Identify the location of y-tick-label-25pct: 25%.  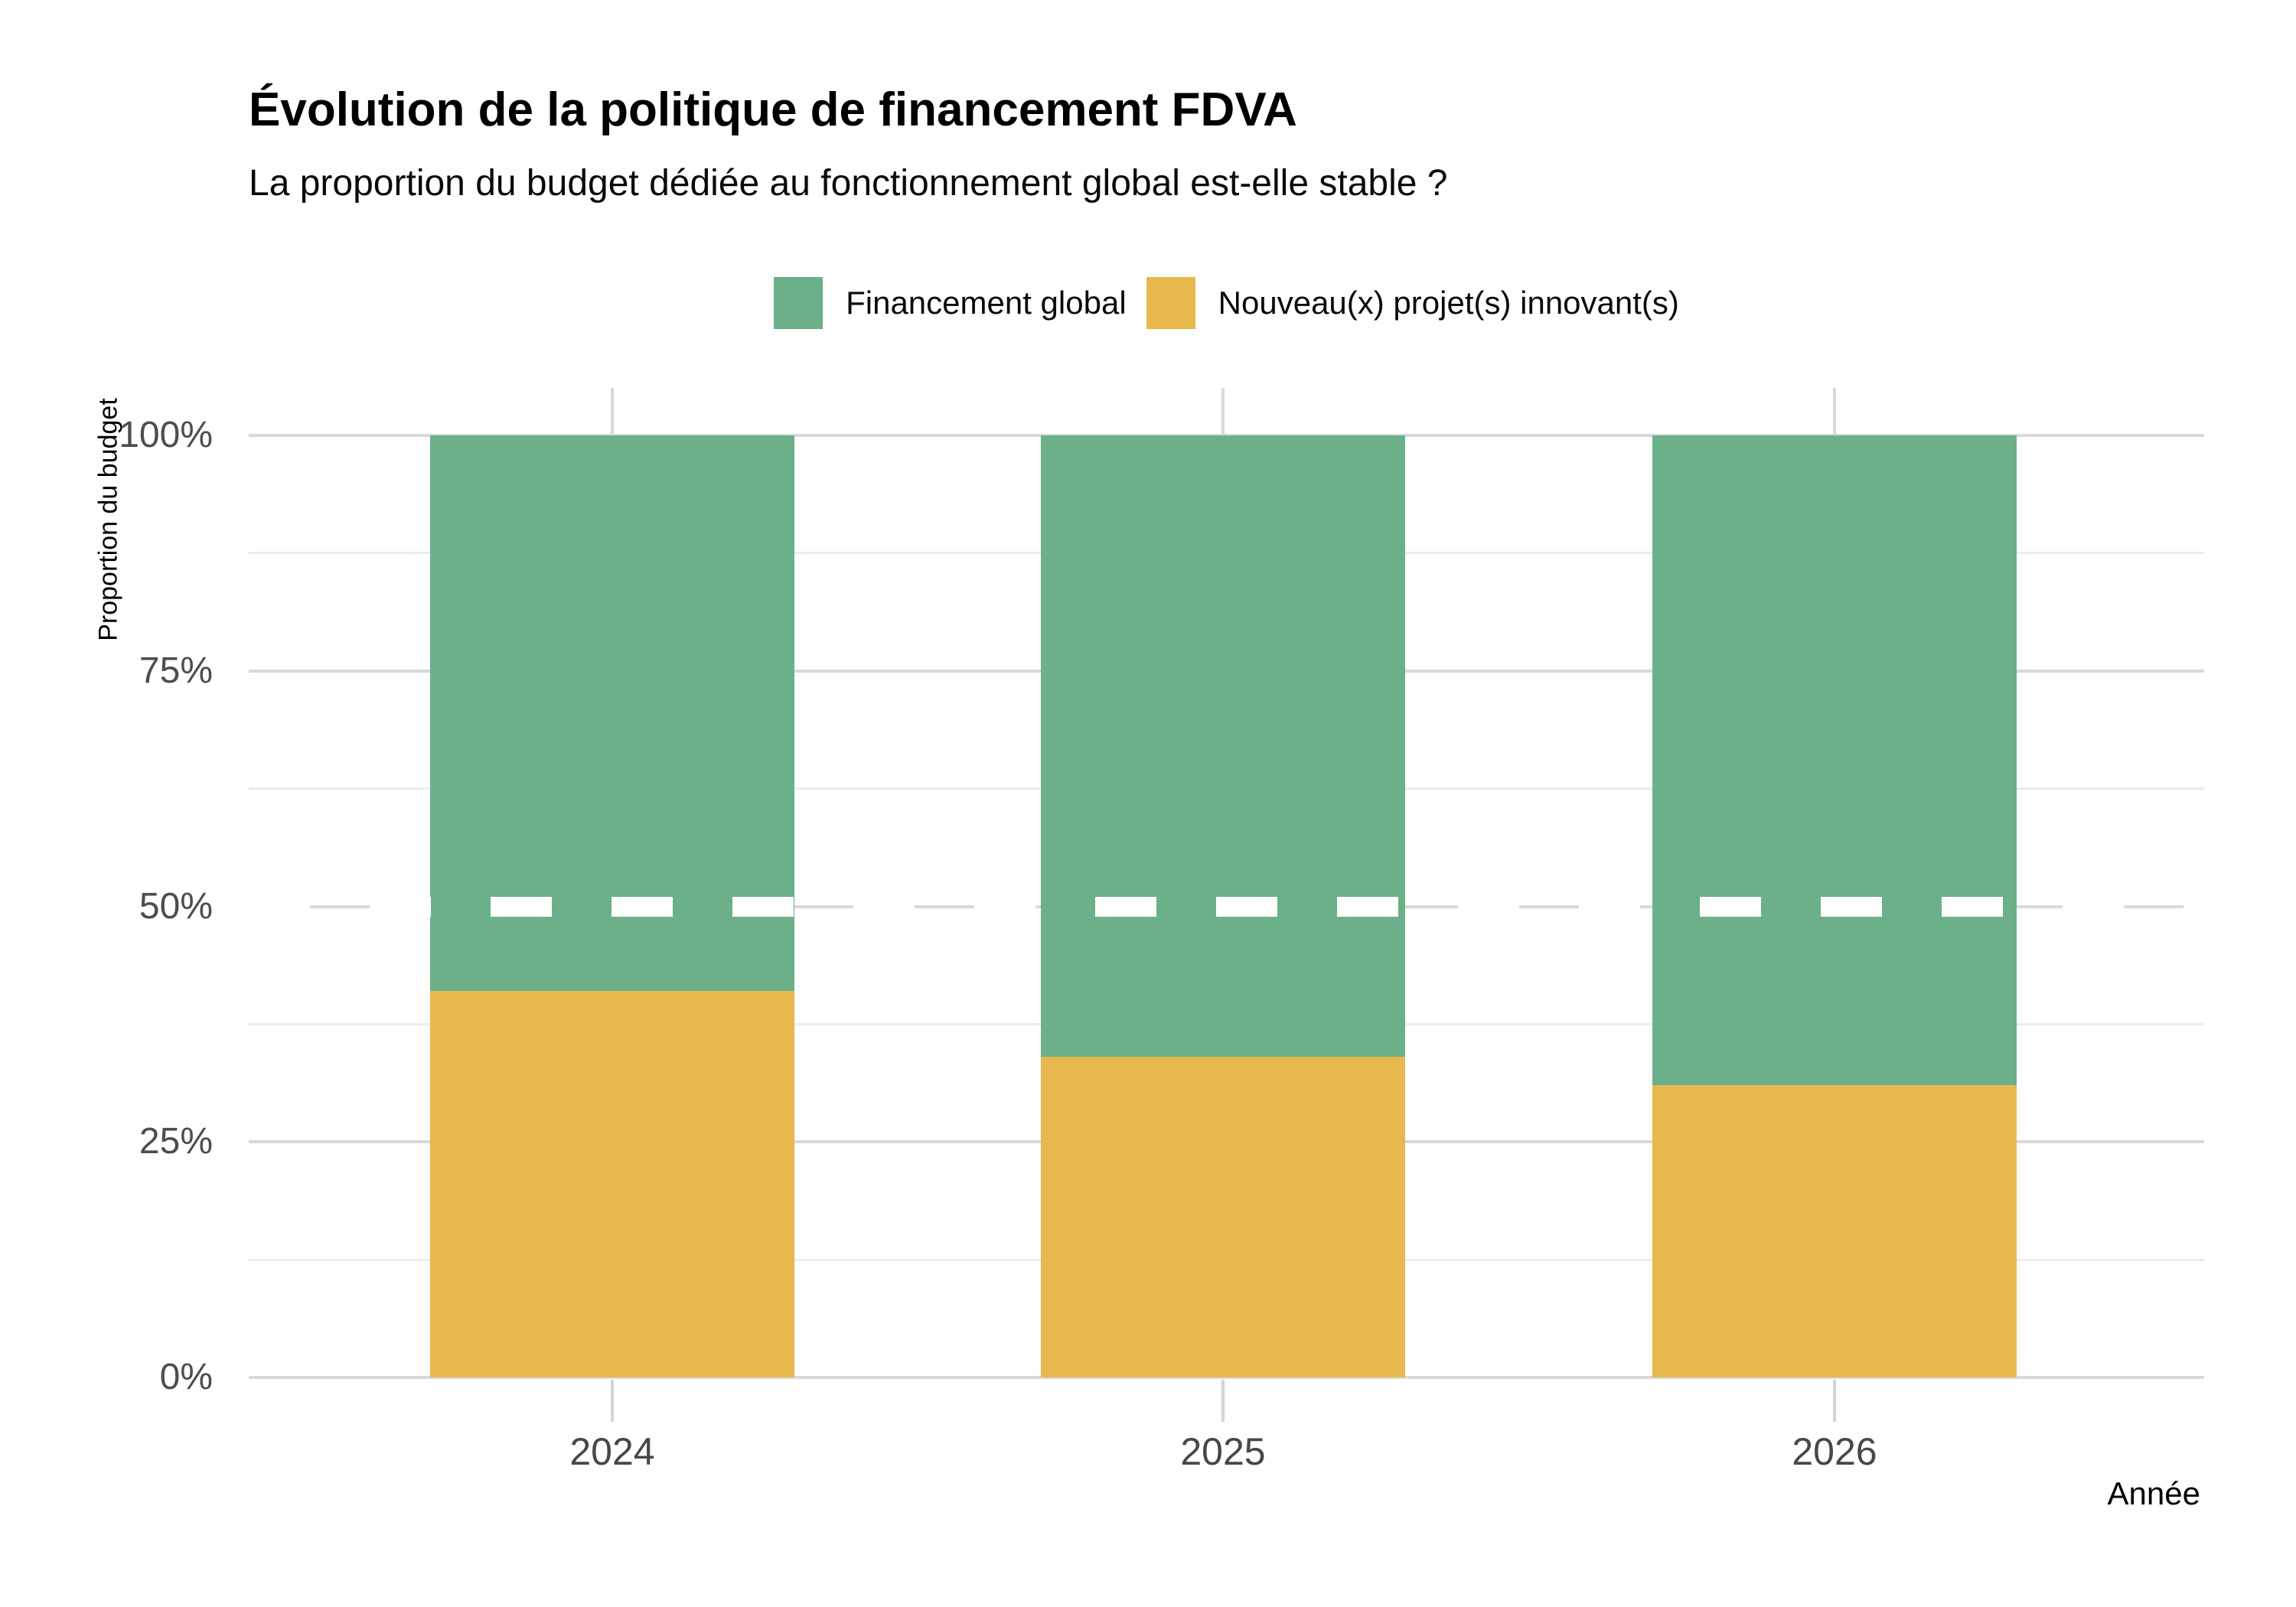
(176, 1141).